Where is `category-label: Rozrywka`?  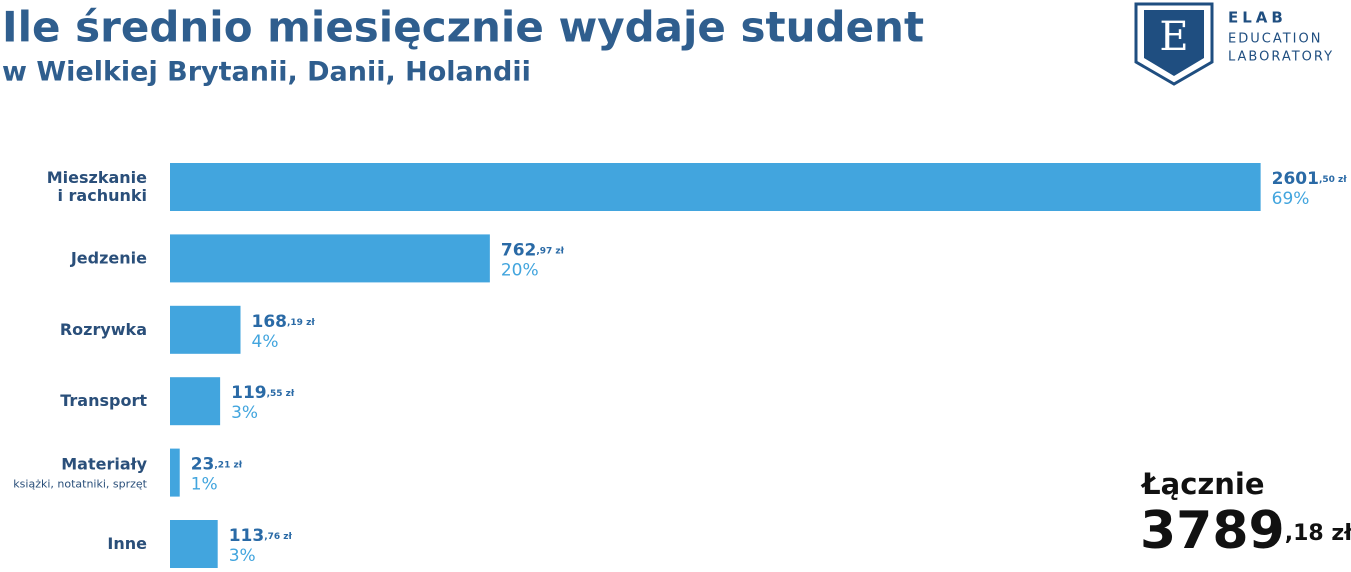 category-label: Rozrywka is located at coordinates (103, 328).